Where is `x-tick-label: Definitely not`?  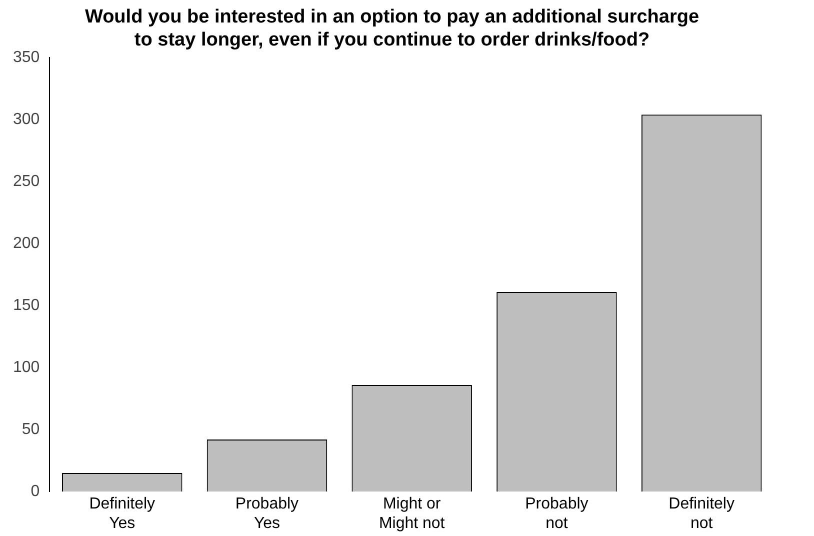 x-tick-label: Definitely not is located at coordinates (701, 514).